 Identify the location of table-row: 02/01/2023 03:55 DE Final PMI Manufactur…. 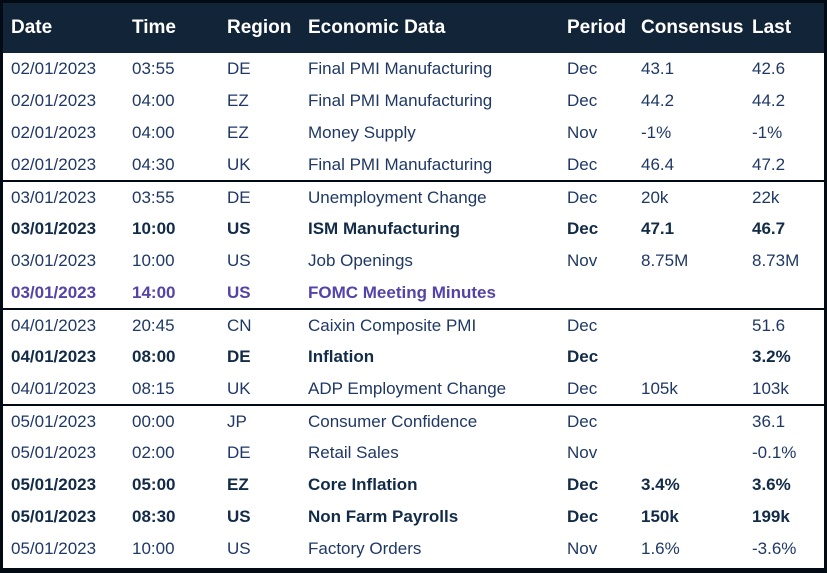
(413, 69).